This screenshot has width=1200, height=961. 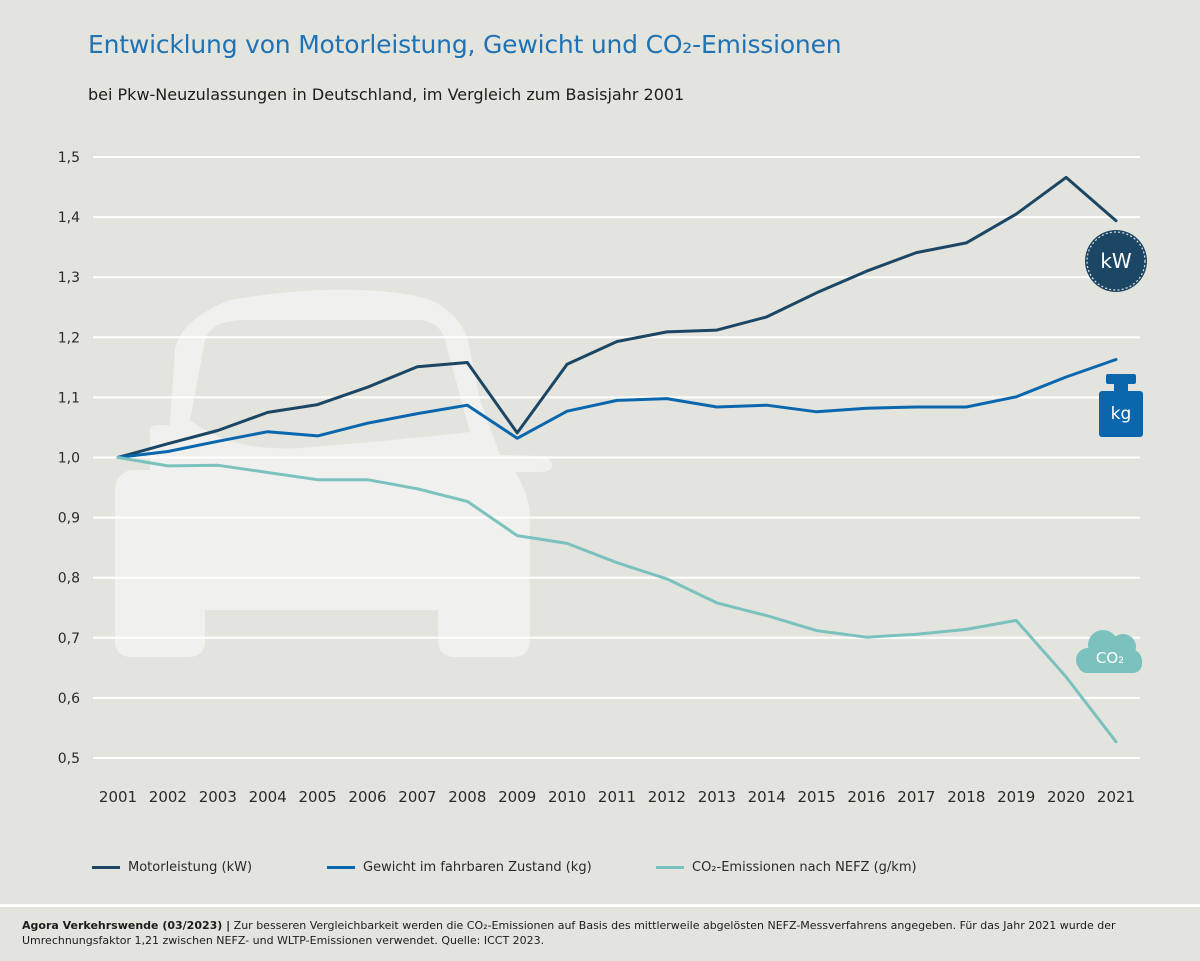 I want to click on x-tick-label: 2004, so click(x=268, y=797).